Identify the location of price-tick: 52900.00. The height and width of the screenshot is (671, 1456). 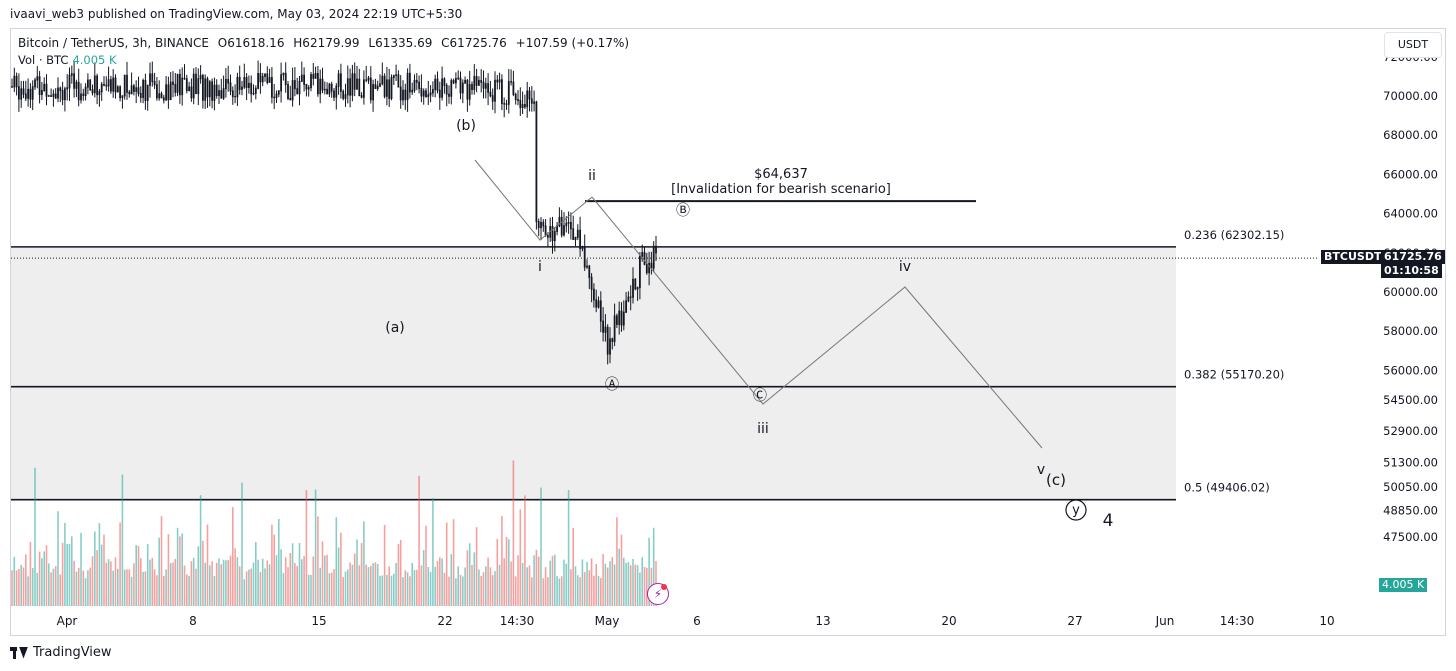
(1410, 431).